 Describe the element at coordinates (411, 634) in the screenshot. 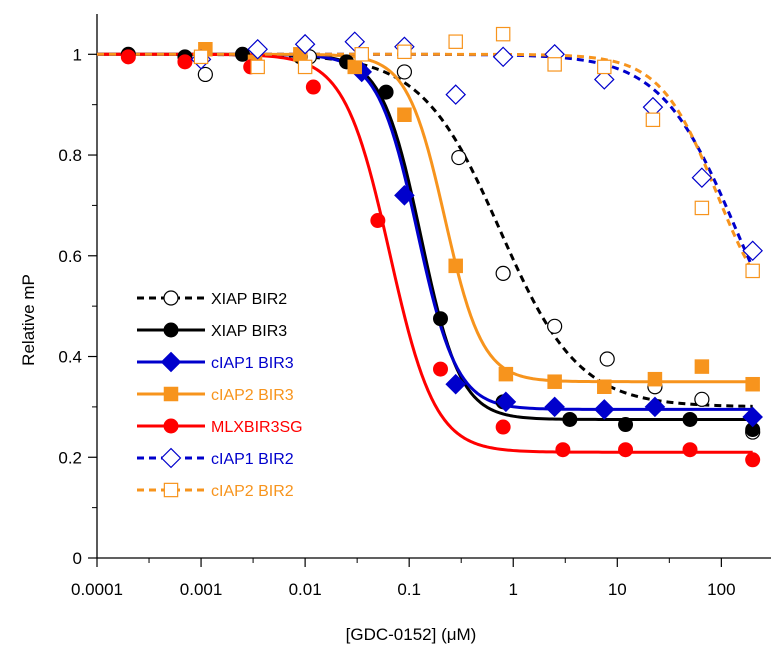

I see `x-axis-title: [GDC-0152] (μM)` at that location.